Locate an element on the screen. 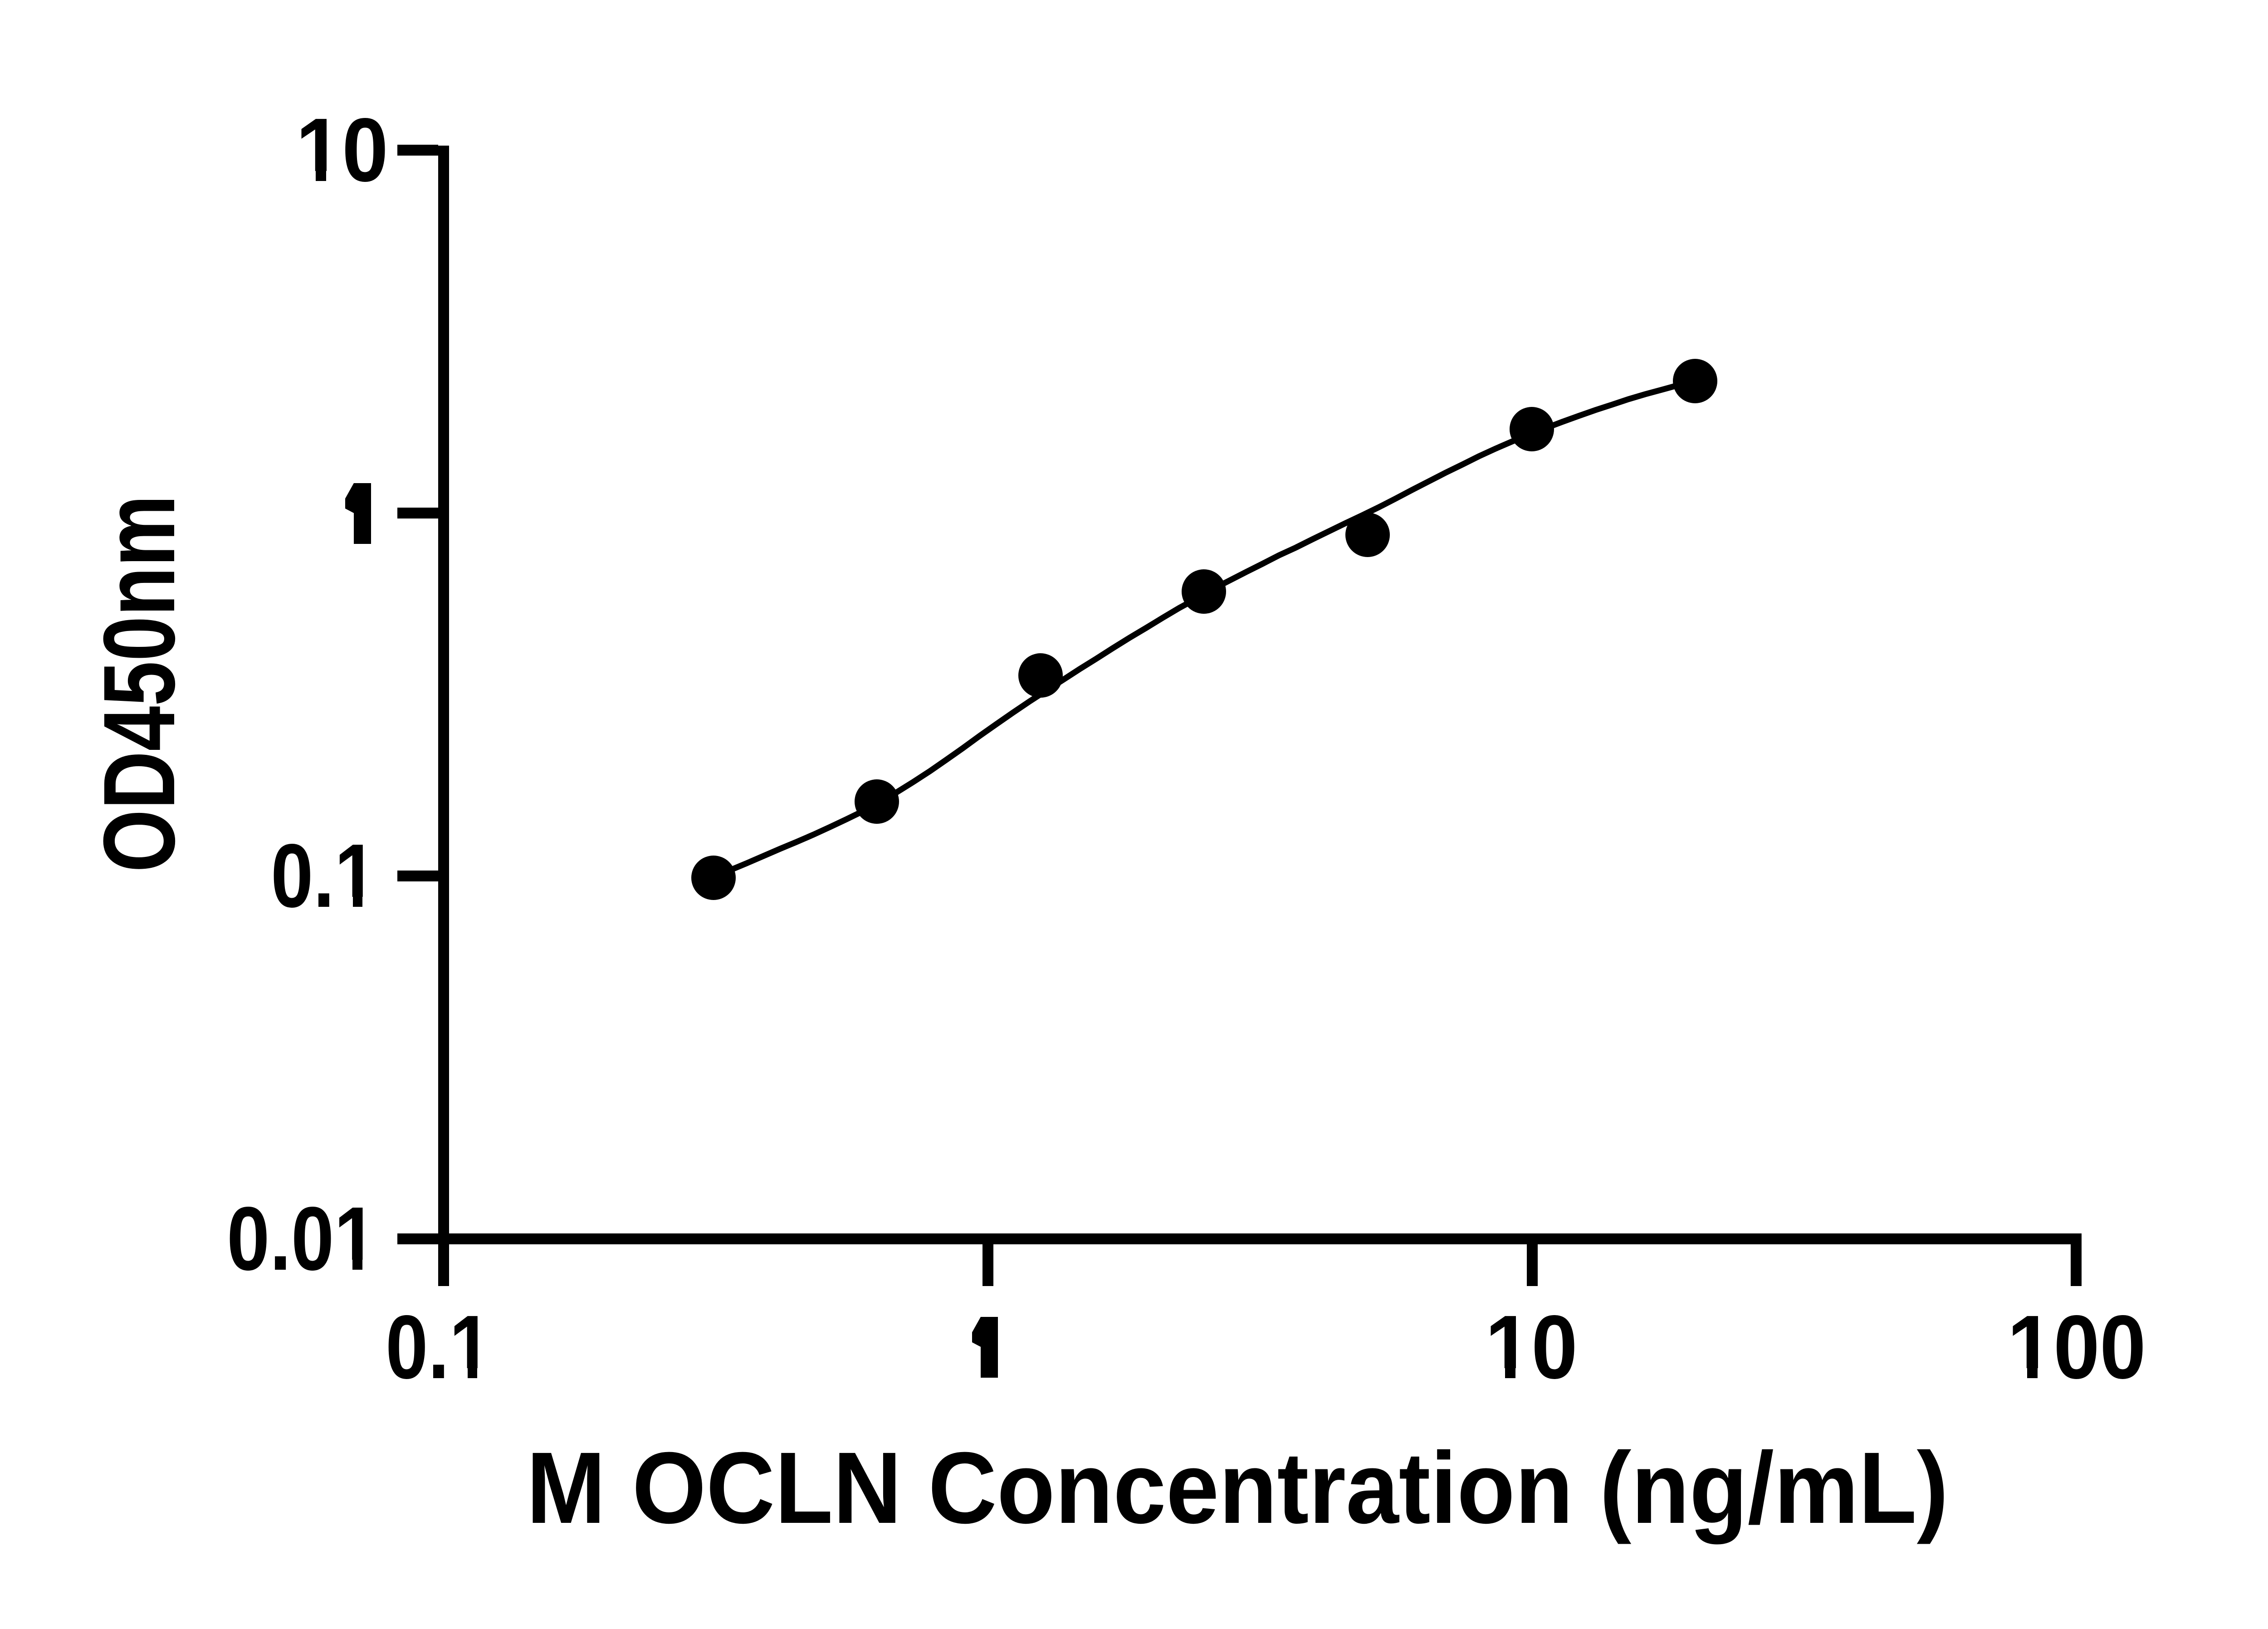 This screenshot has width=2268, height=1629. svg-text: OD450nm is located at coordinates (140, 683).